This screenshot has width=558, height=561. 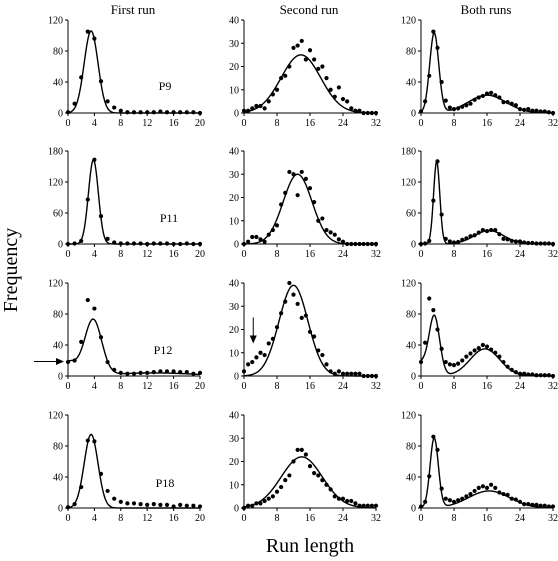 What do you see at coordinates (234, 462) in the screenshot?
I see `y-tick-label: 20` at bounding box center [234, 462].